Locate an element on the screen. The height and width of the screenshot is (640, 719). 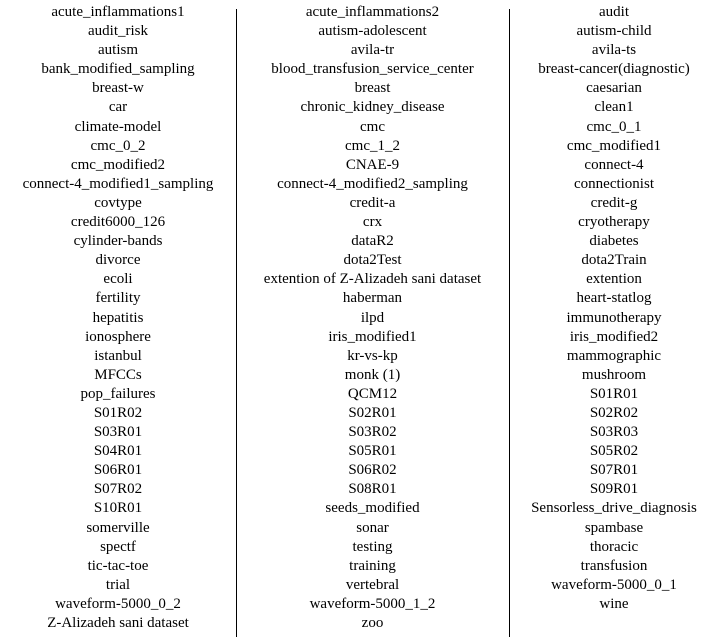
table-cell: S08R01 is located at coordinates (372, 489).